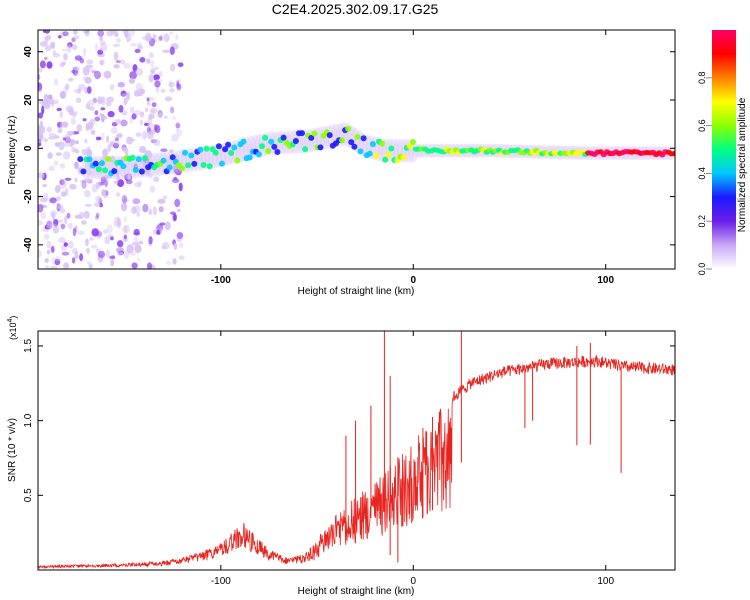 This screenshot has width=750, height=600. I want to click on colorbar-ticks: 0.0 0.2 0.4 0.6 0.8, so click(704, 173).